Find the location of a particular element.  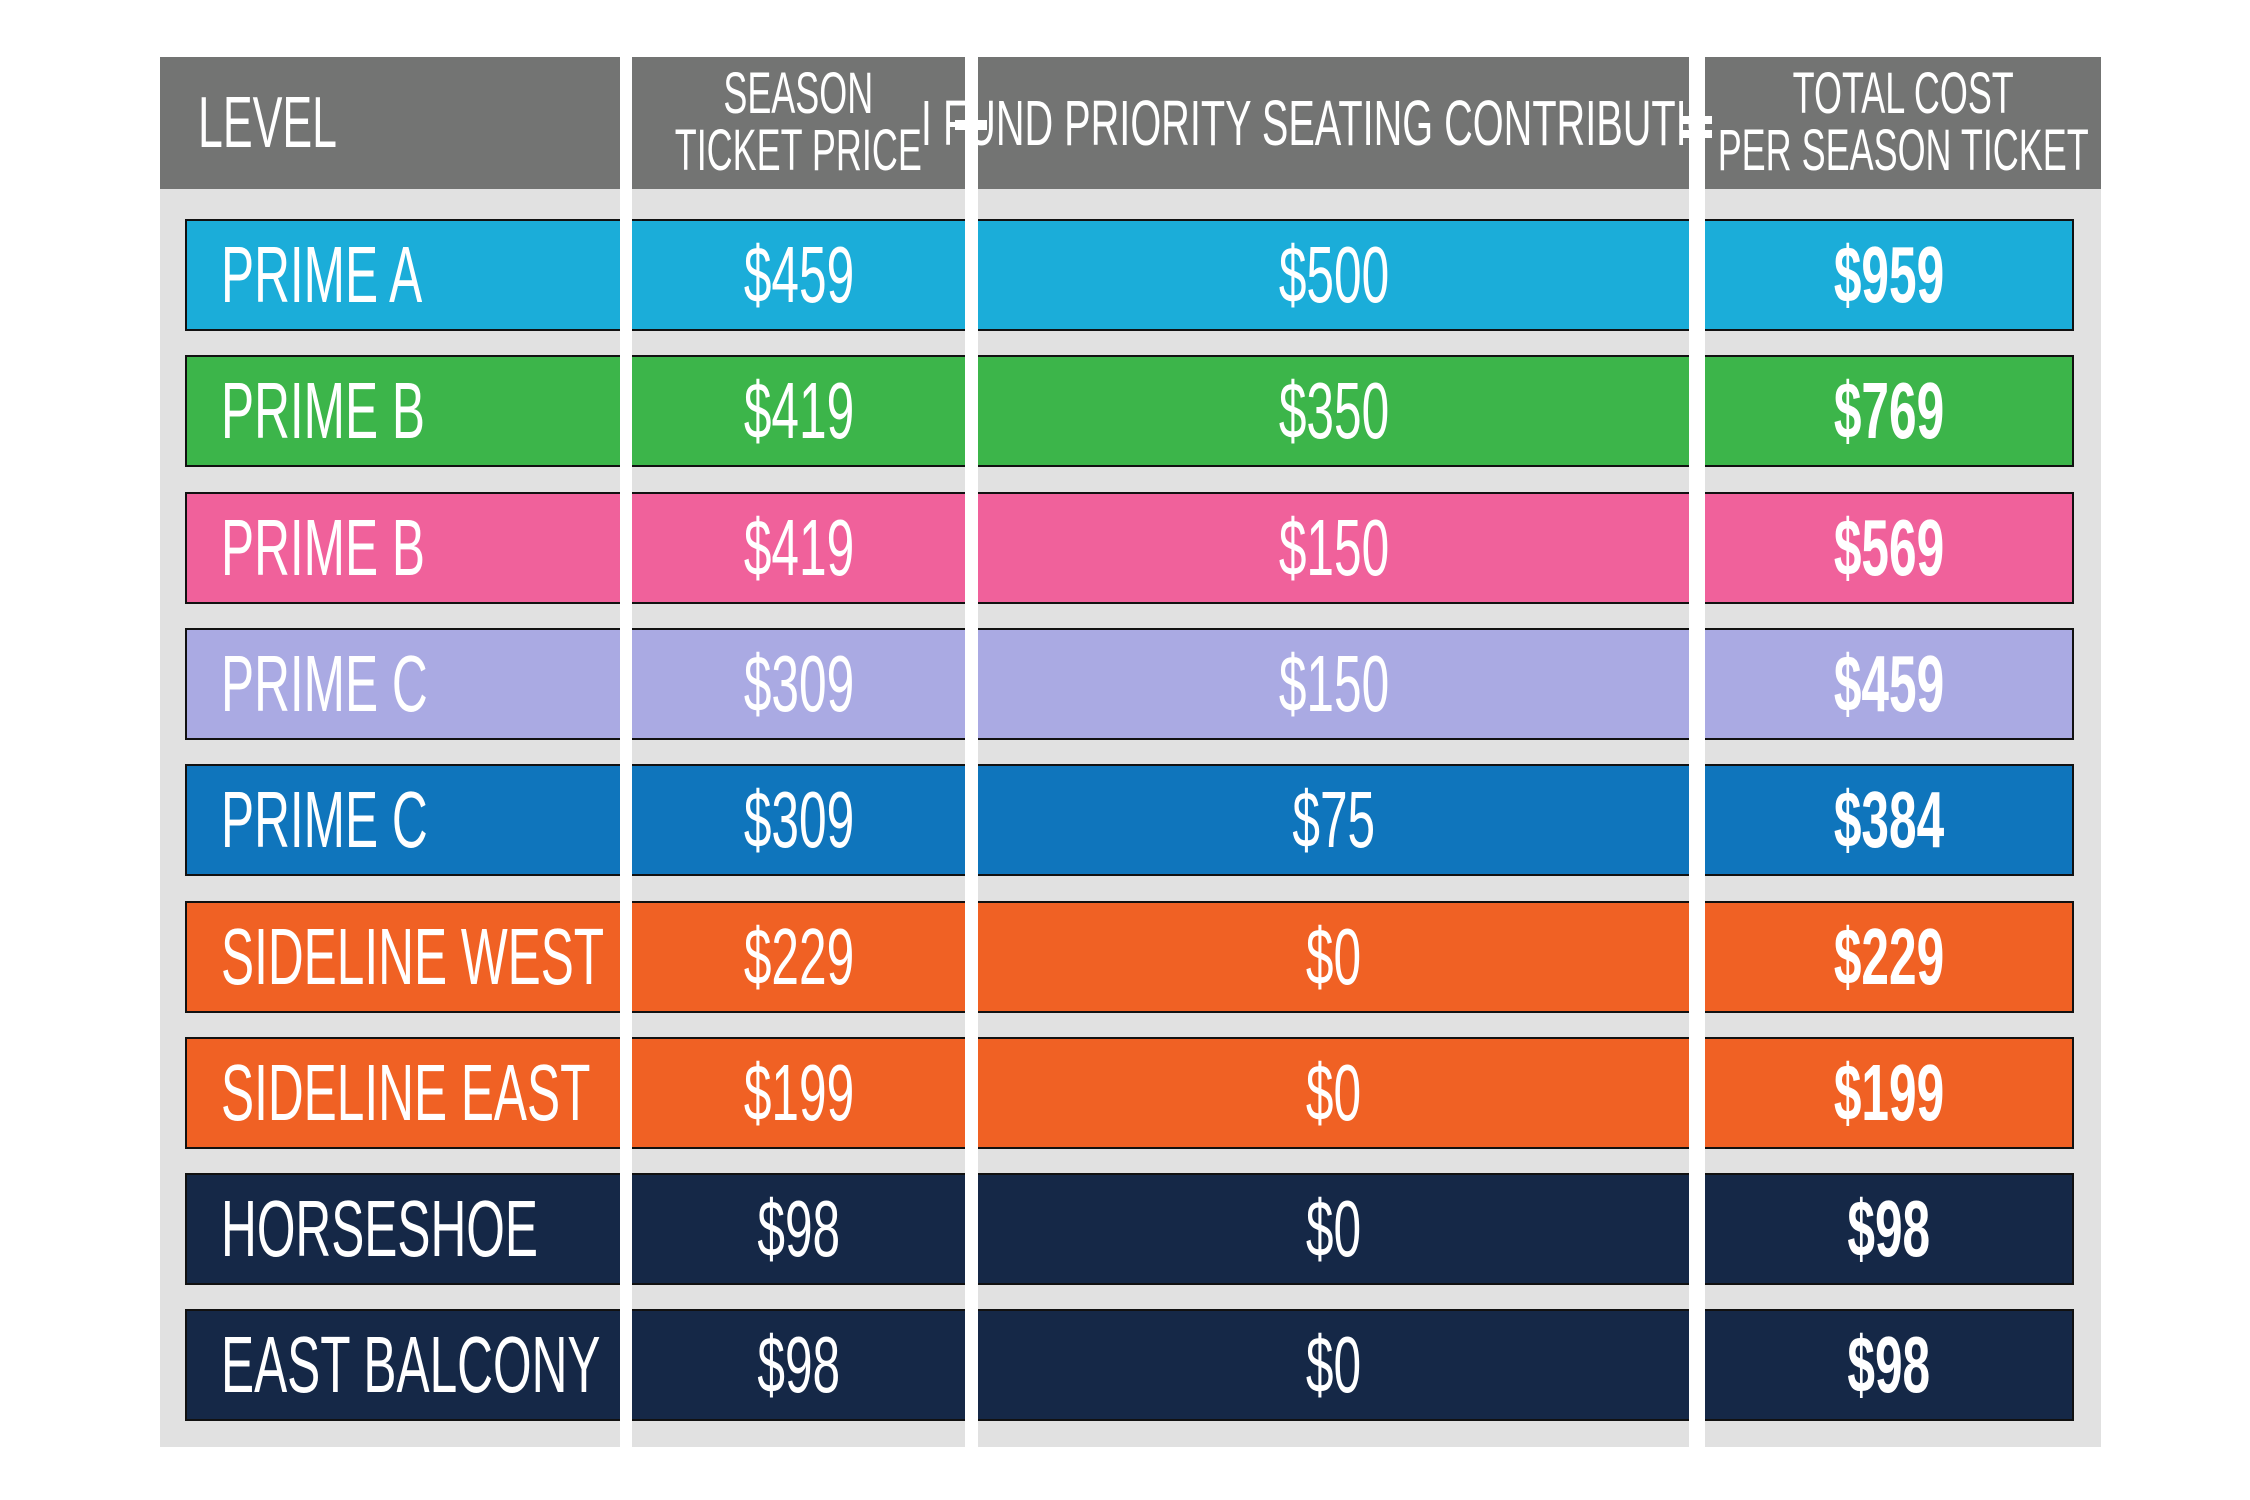

equals-operator-icon is located at coordinates (1697, 120).